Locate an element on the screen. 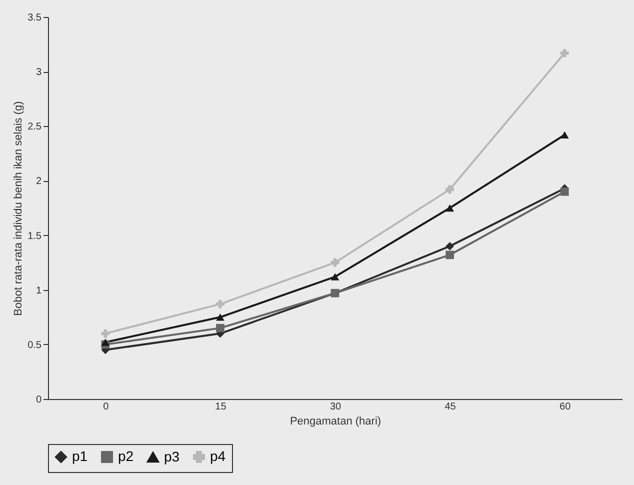  x-tick-label: 30 is located at coordinates (336, 407).